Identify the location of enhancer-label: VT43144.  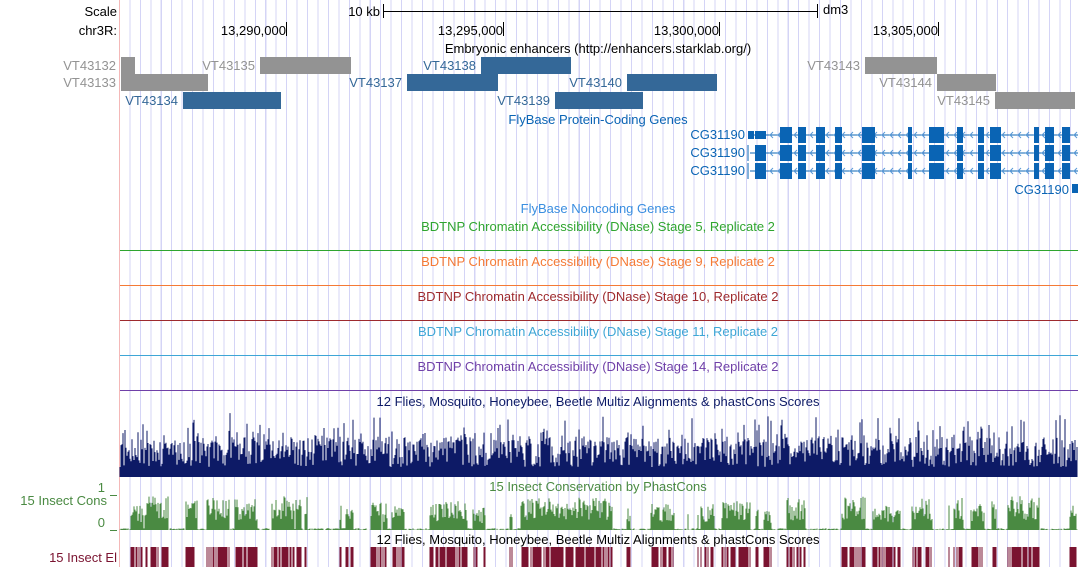
(905, 82).